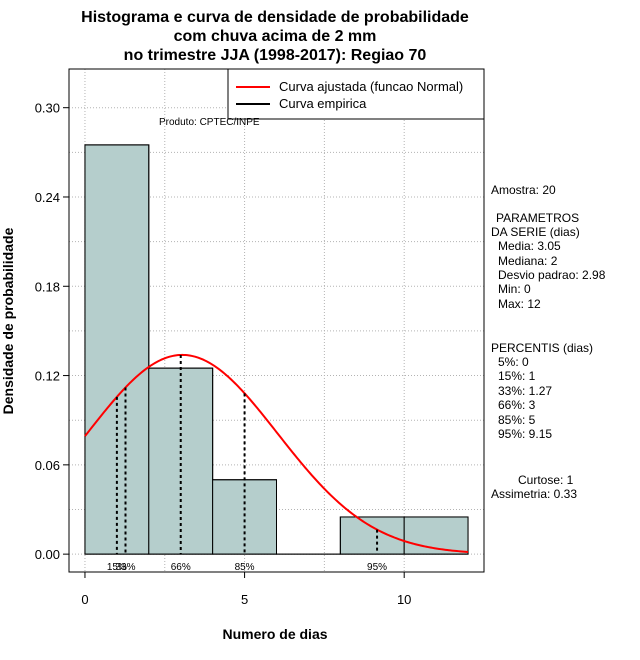  Describe the element at coordinates (517, 405) in the screenshot. I see `percentil-66: 66%: 3` at that location.